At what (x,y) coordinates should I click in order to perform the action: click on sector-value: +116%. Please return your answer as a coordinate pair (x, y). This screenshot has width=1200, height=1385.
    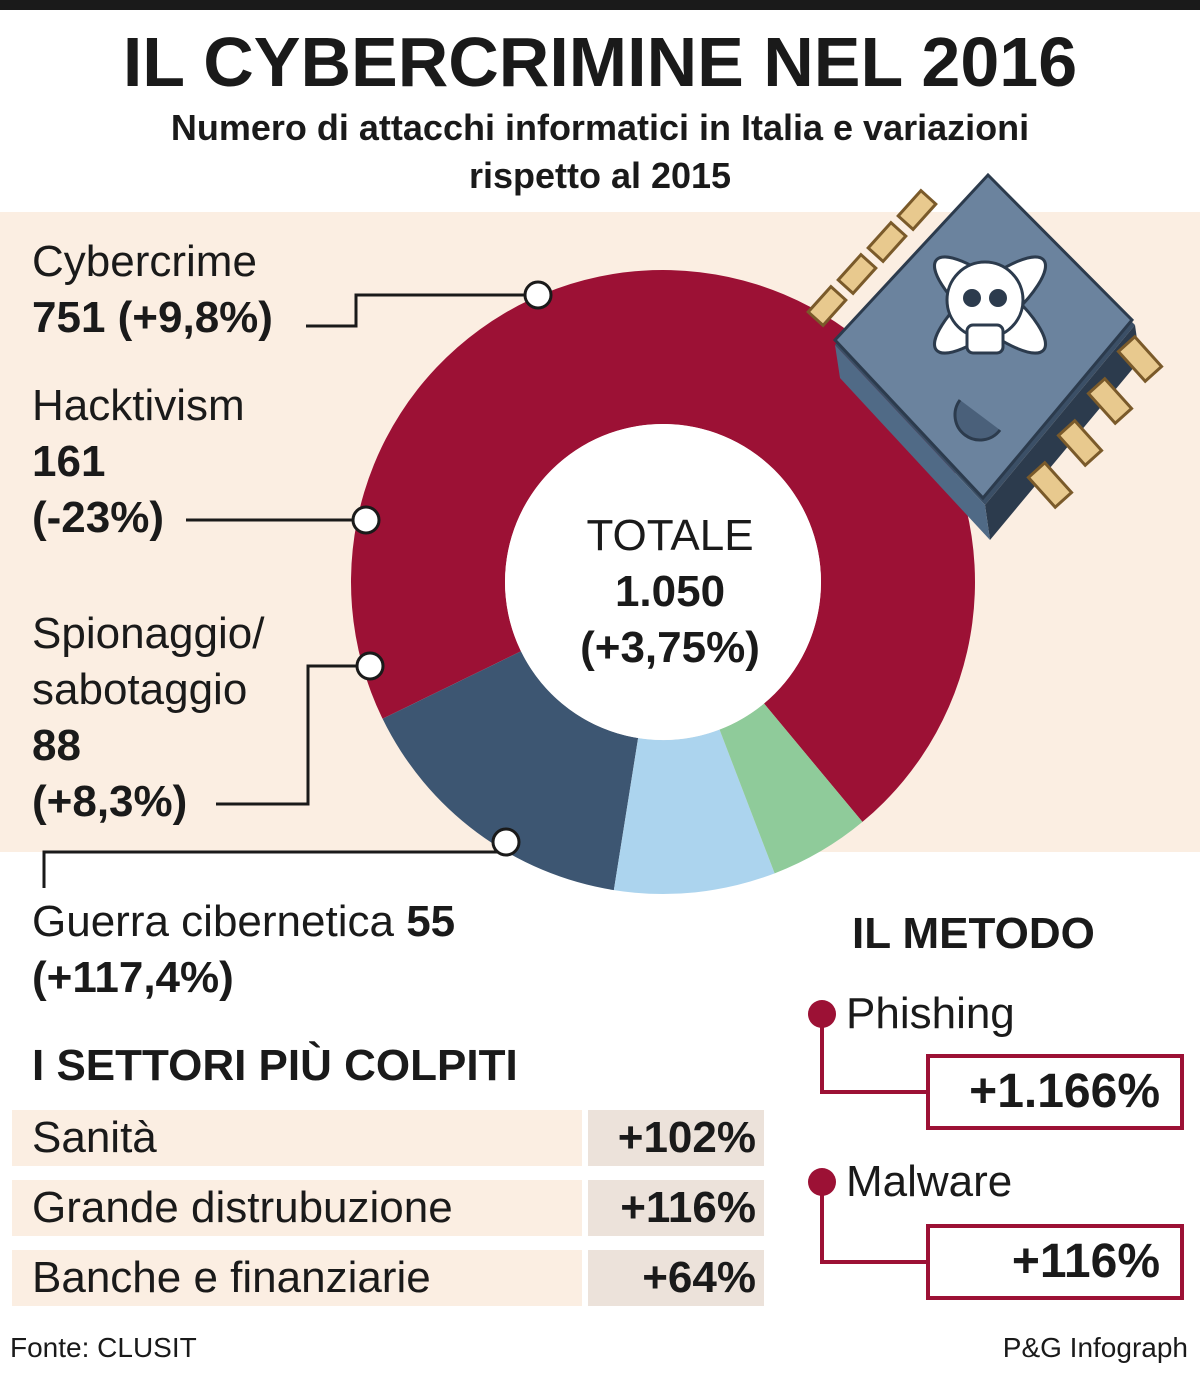
    Looking at the image, I should click on (676, 1208).